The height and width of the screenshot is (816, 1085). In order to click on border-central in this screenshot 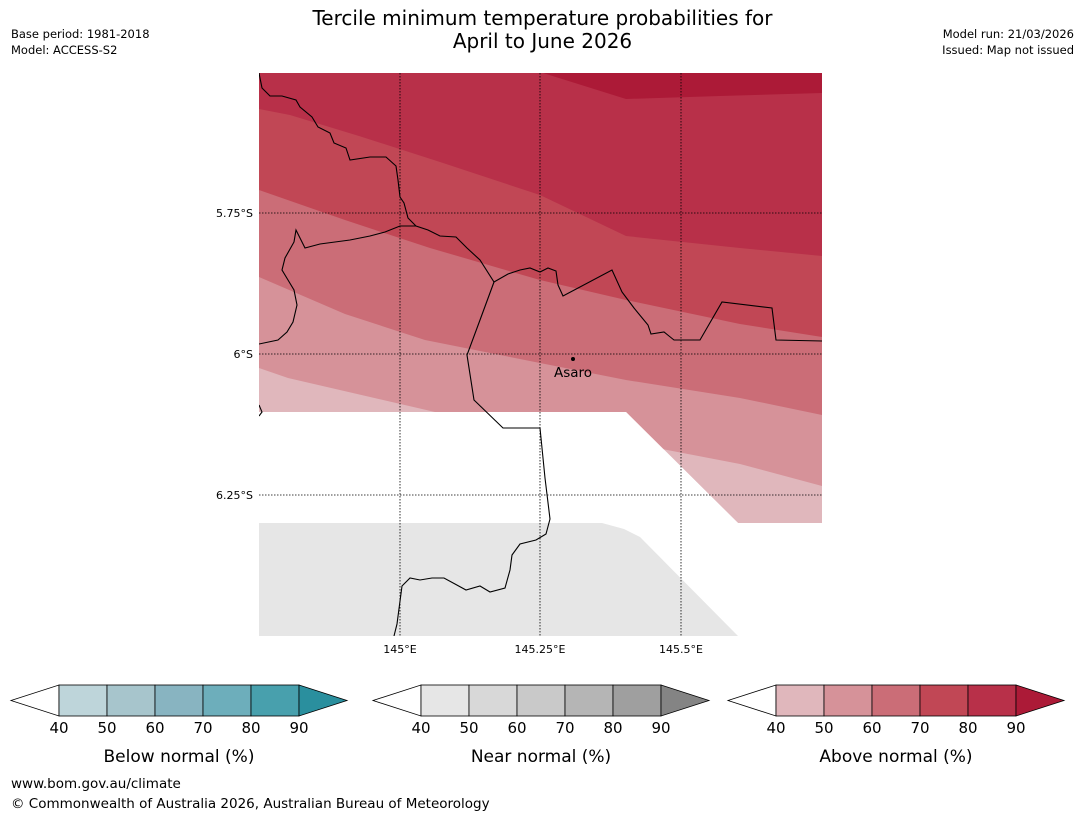, I will do `click(472, 458)`.